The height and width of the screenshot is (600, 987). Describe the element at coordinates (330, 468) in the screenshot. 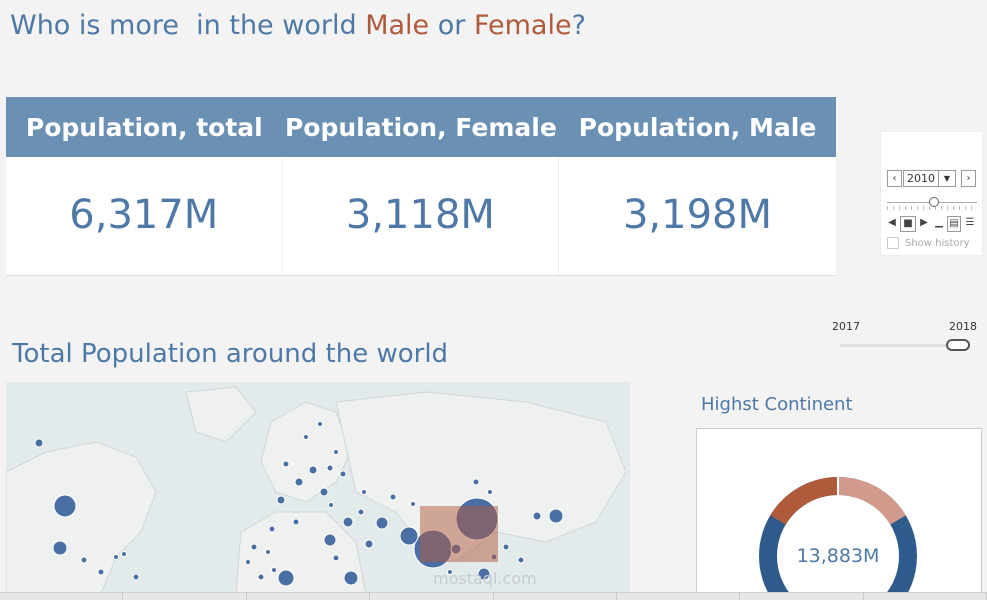

I see `bubble-poland` at that location.